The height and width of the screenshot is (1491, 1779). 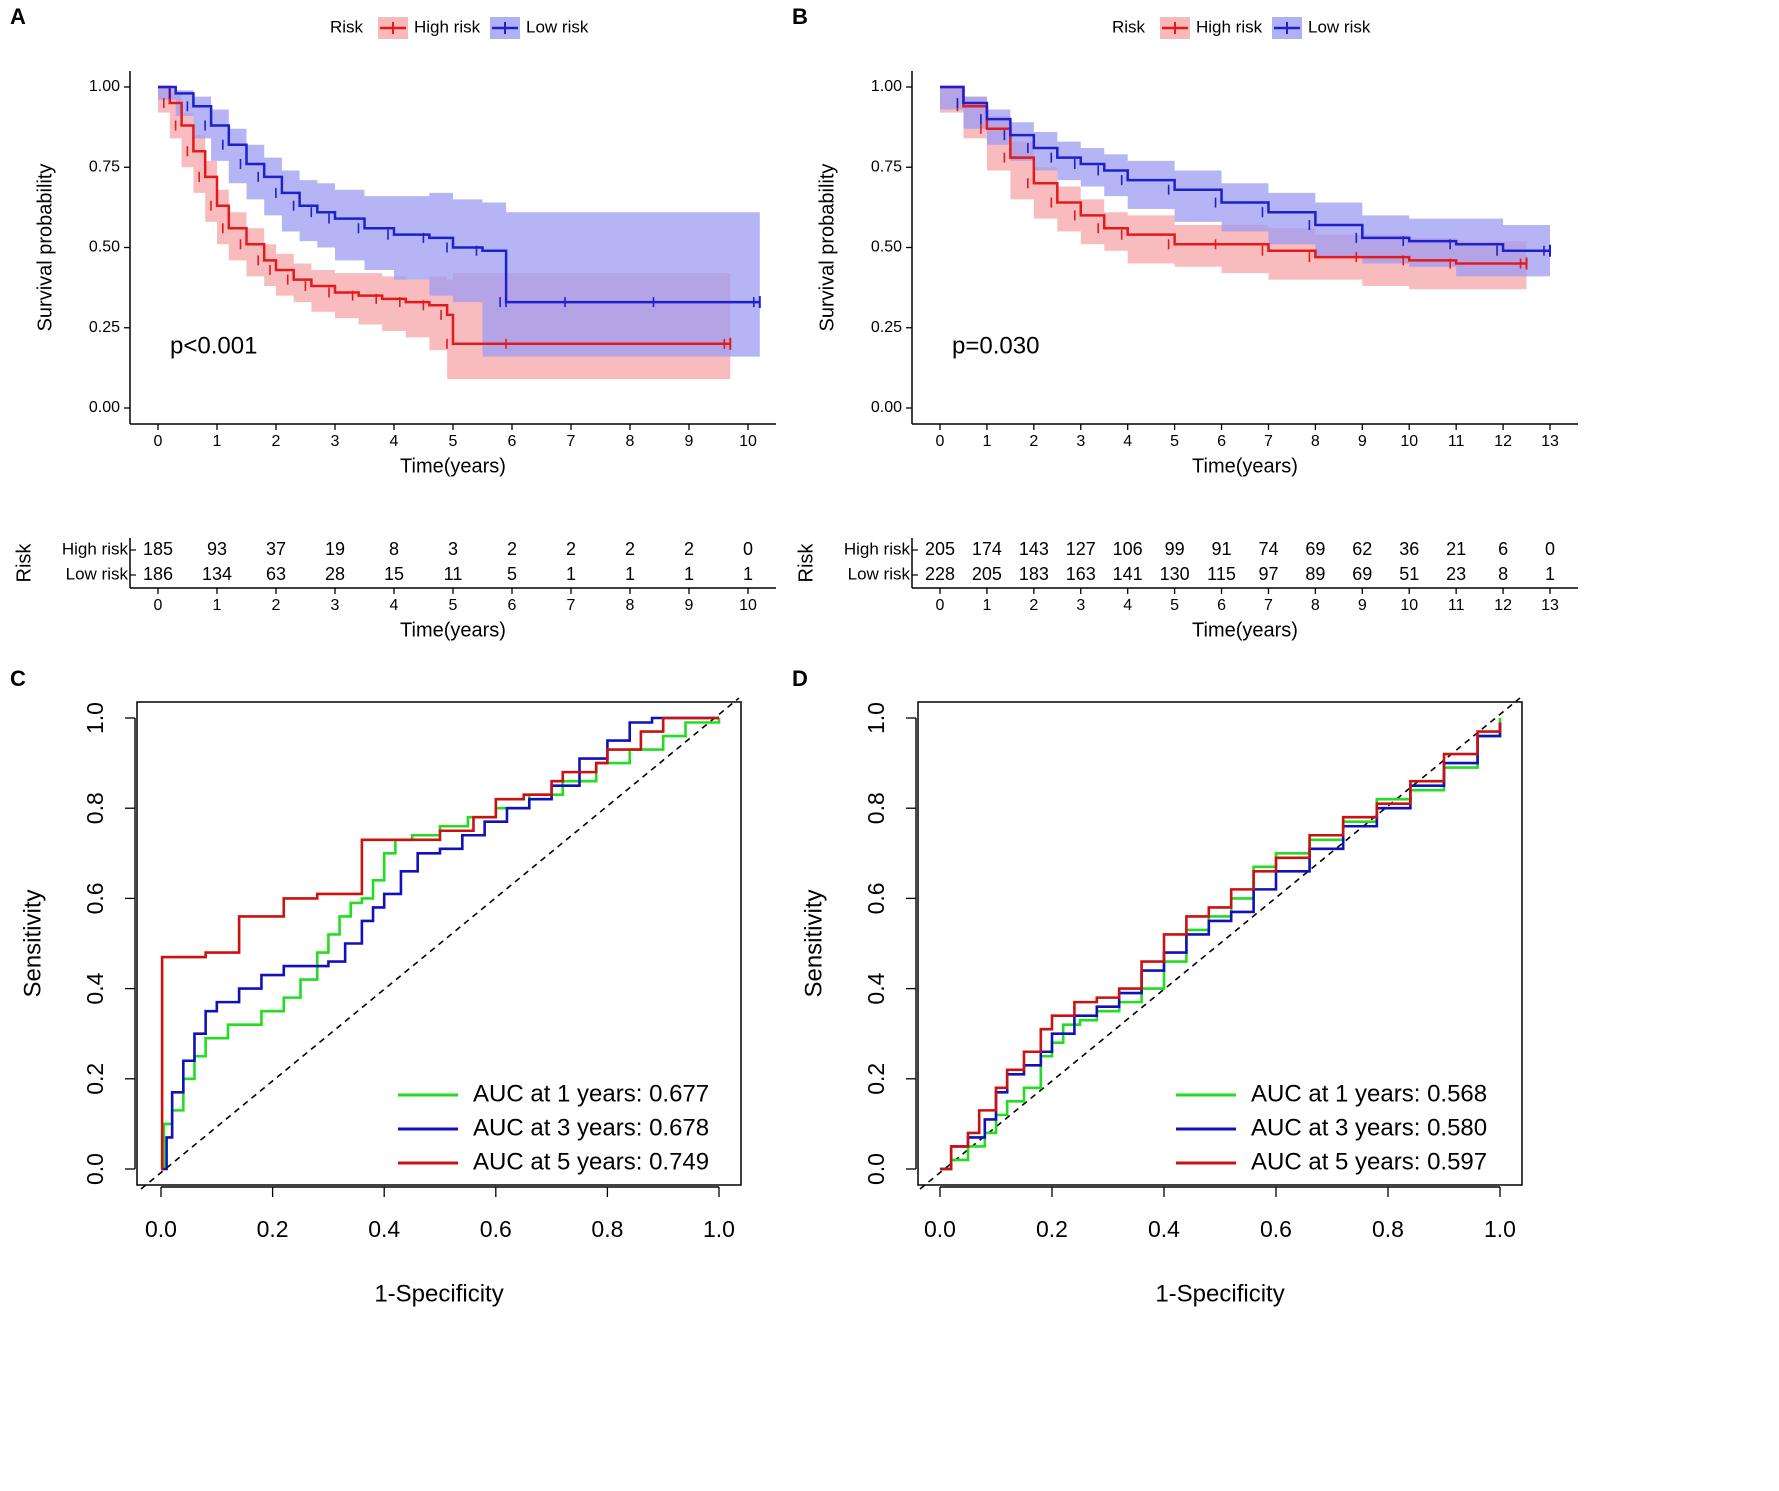 What do you see at coordinates (607, 1229) in the screenshot?
I see `roc-c-xtick-label-4: 0.8` at bounding box center [607, 1229].